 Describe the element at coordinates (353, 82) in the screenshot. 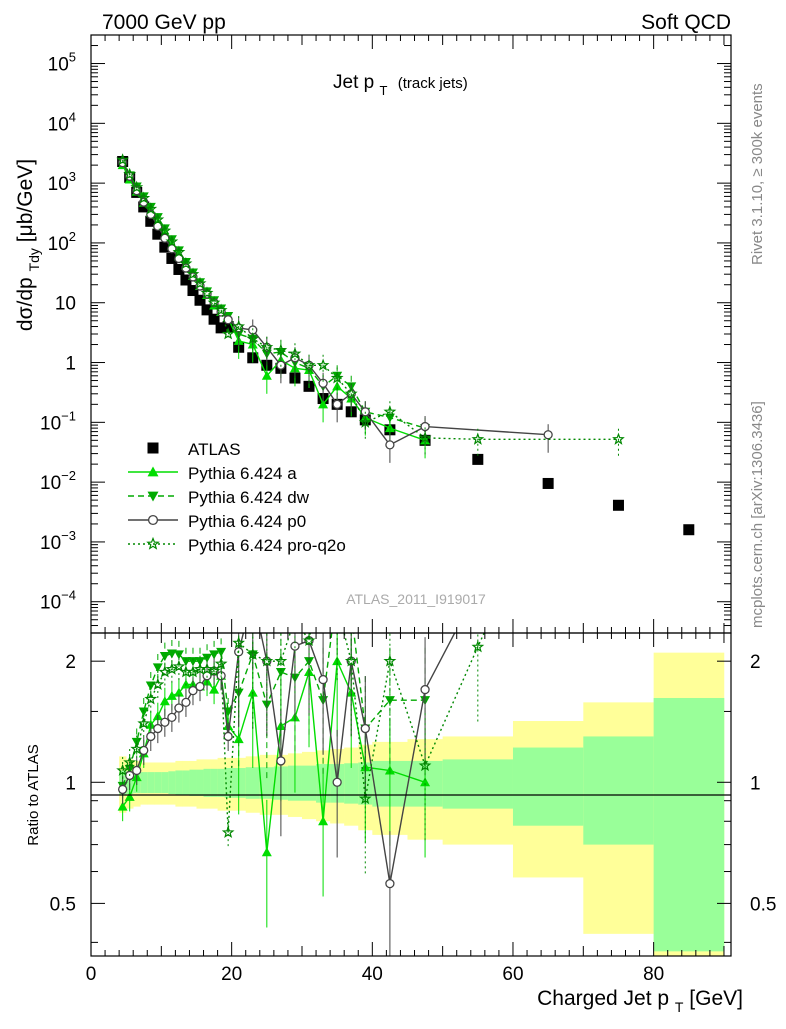

I see `chart-title-main: Jet p` at that location.